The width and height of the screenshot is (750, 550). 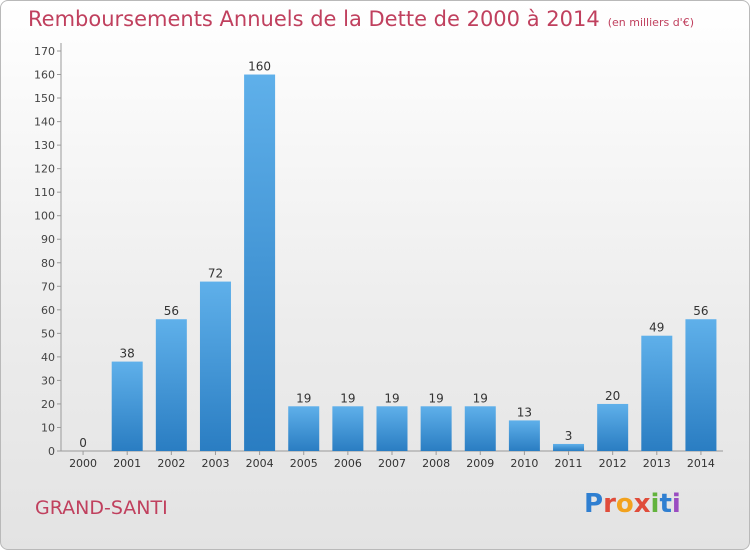 What do you see at coordinates (524, 412) in the screenshot?
I see `bar-value-label: 13` at bounding box center [524, 412].